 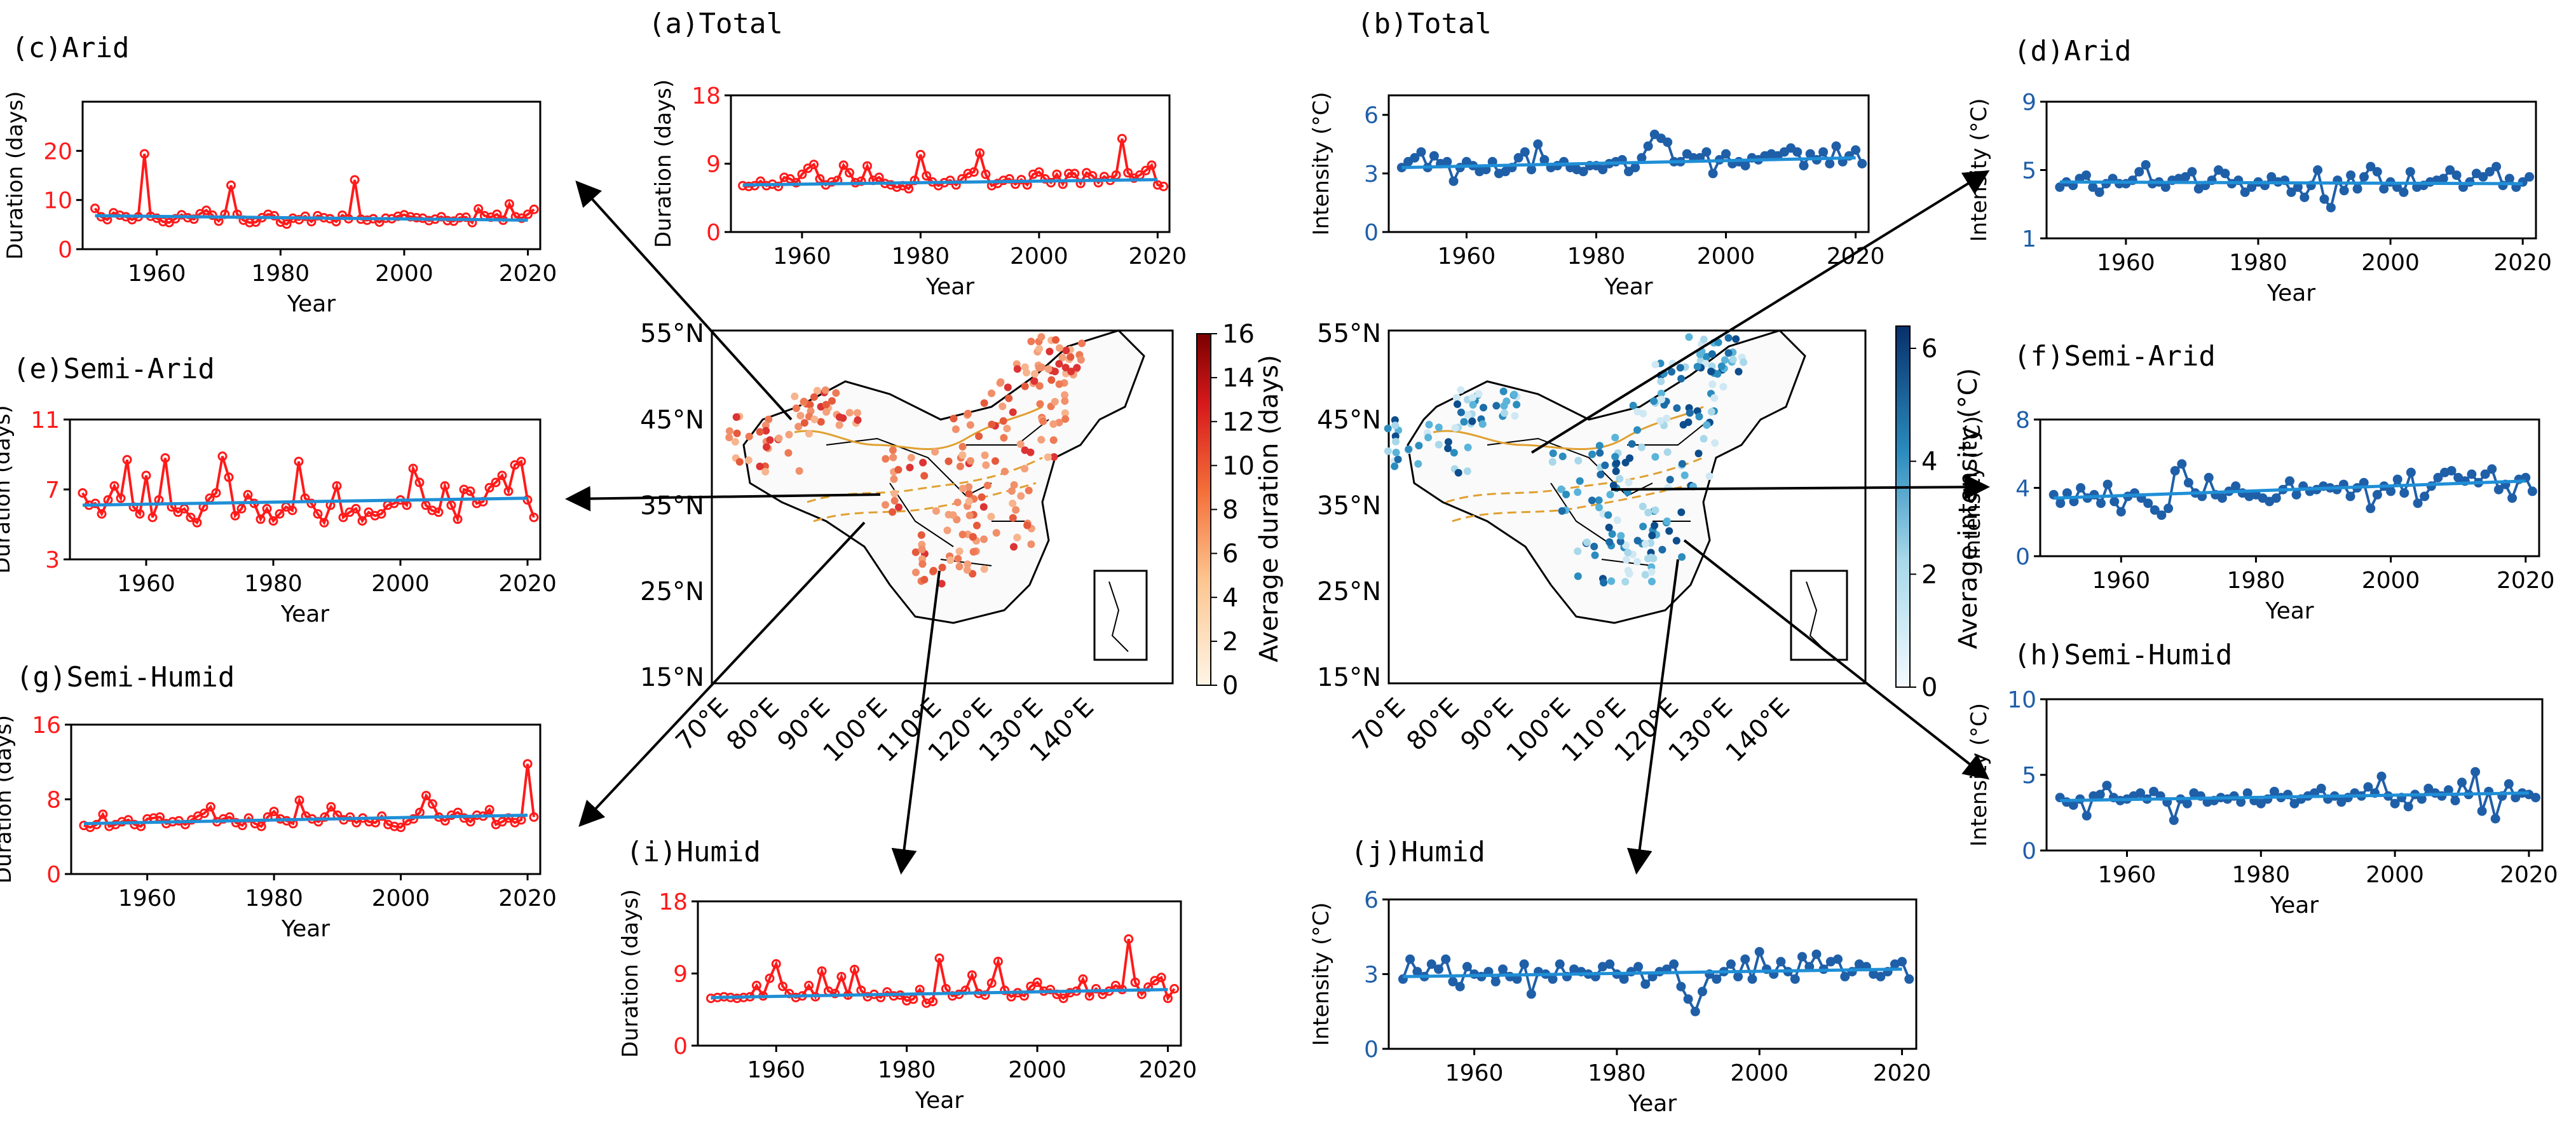 I want to click on y-tick-label: 0, so click(x=2029, y=851).